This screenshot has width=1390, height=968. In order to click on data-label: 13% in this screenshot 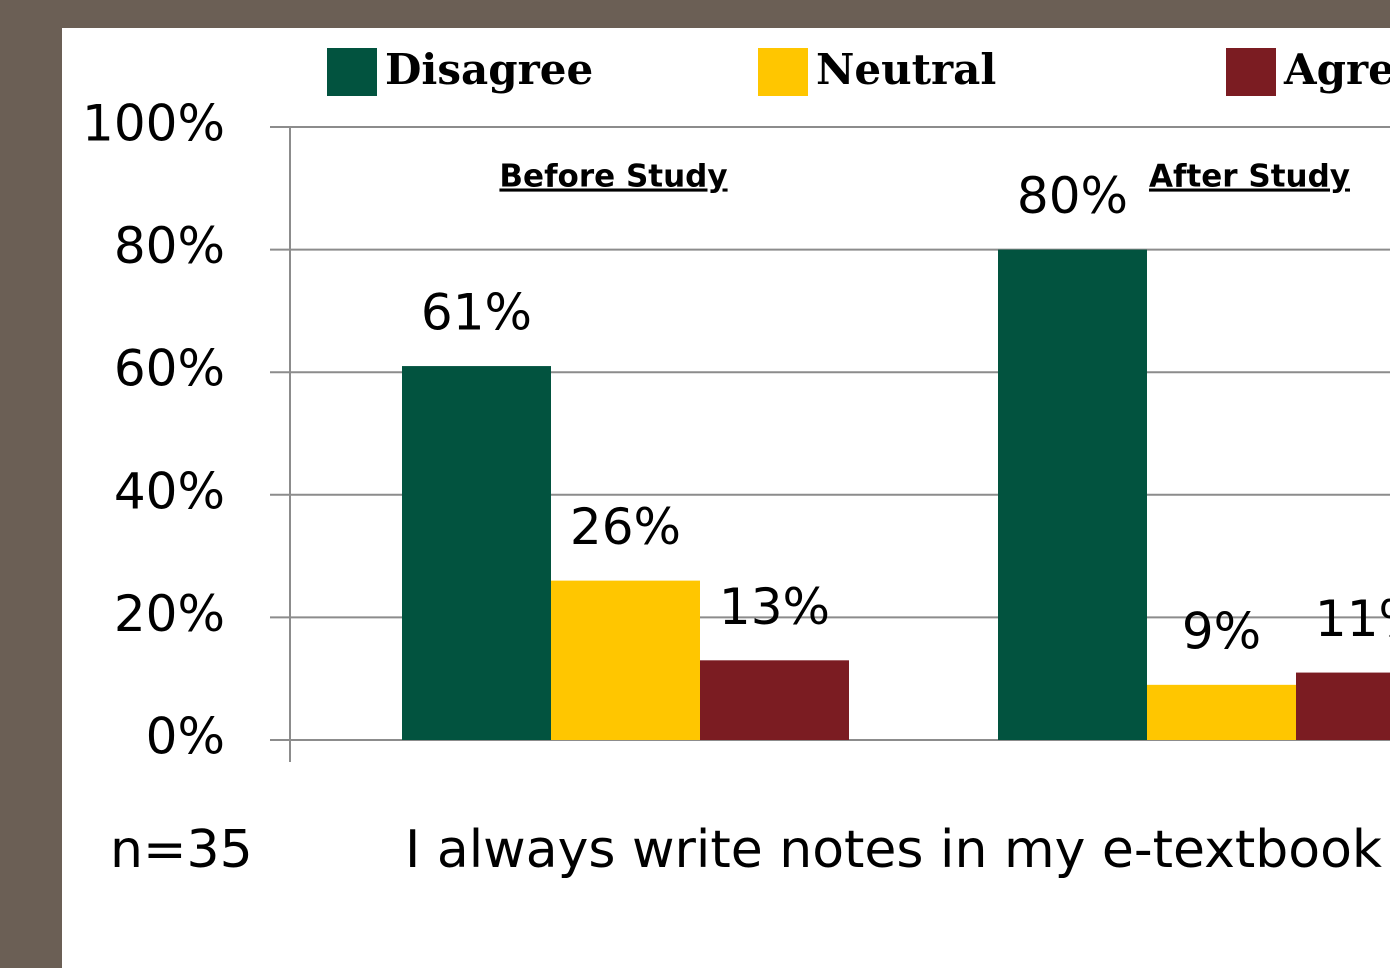, I will do `click(774, 607)`.